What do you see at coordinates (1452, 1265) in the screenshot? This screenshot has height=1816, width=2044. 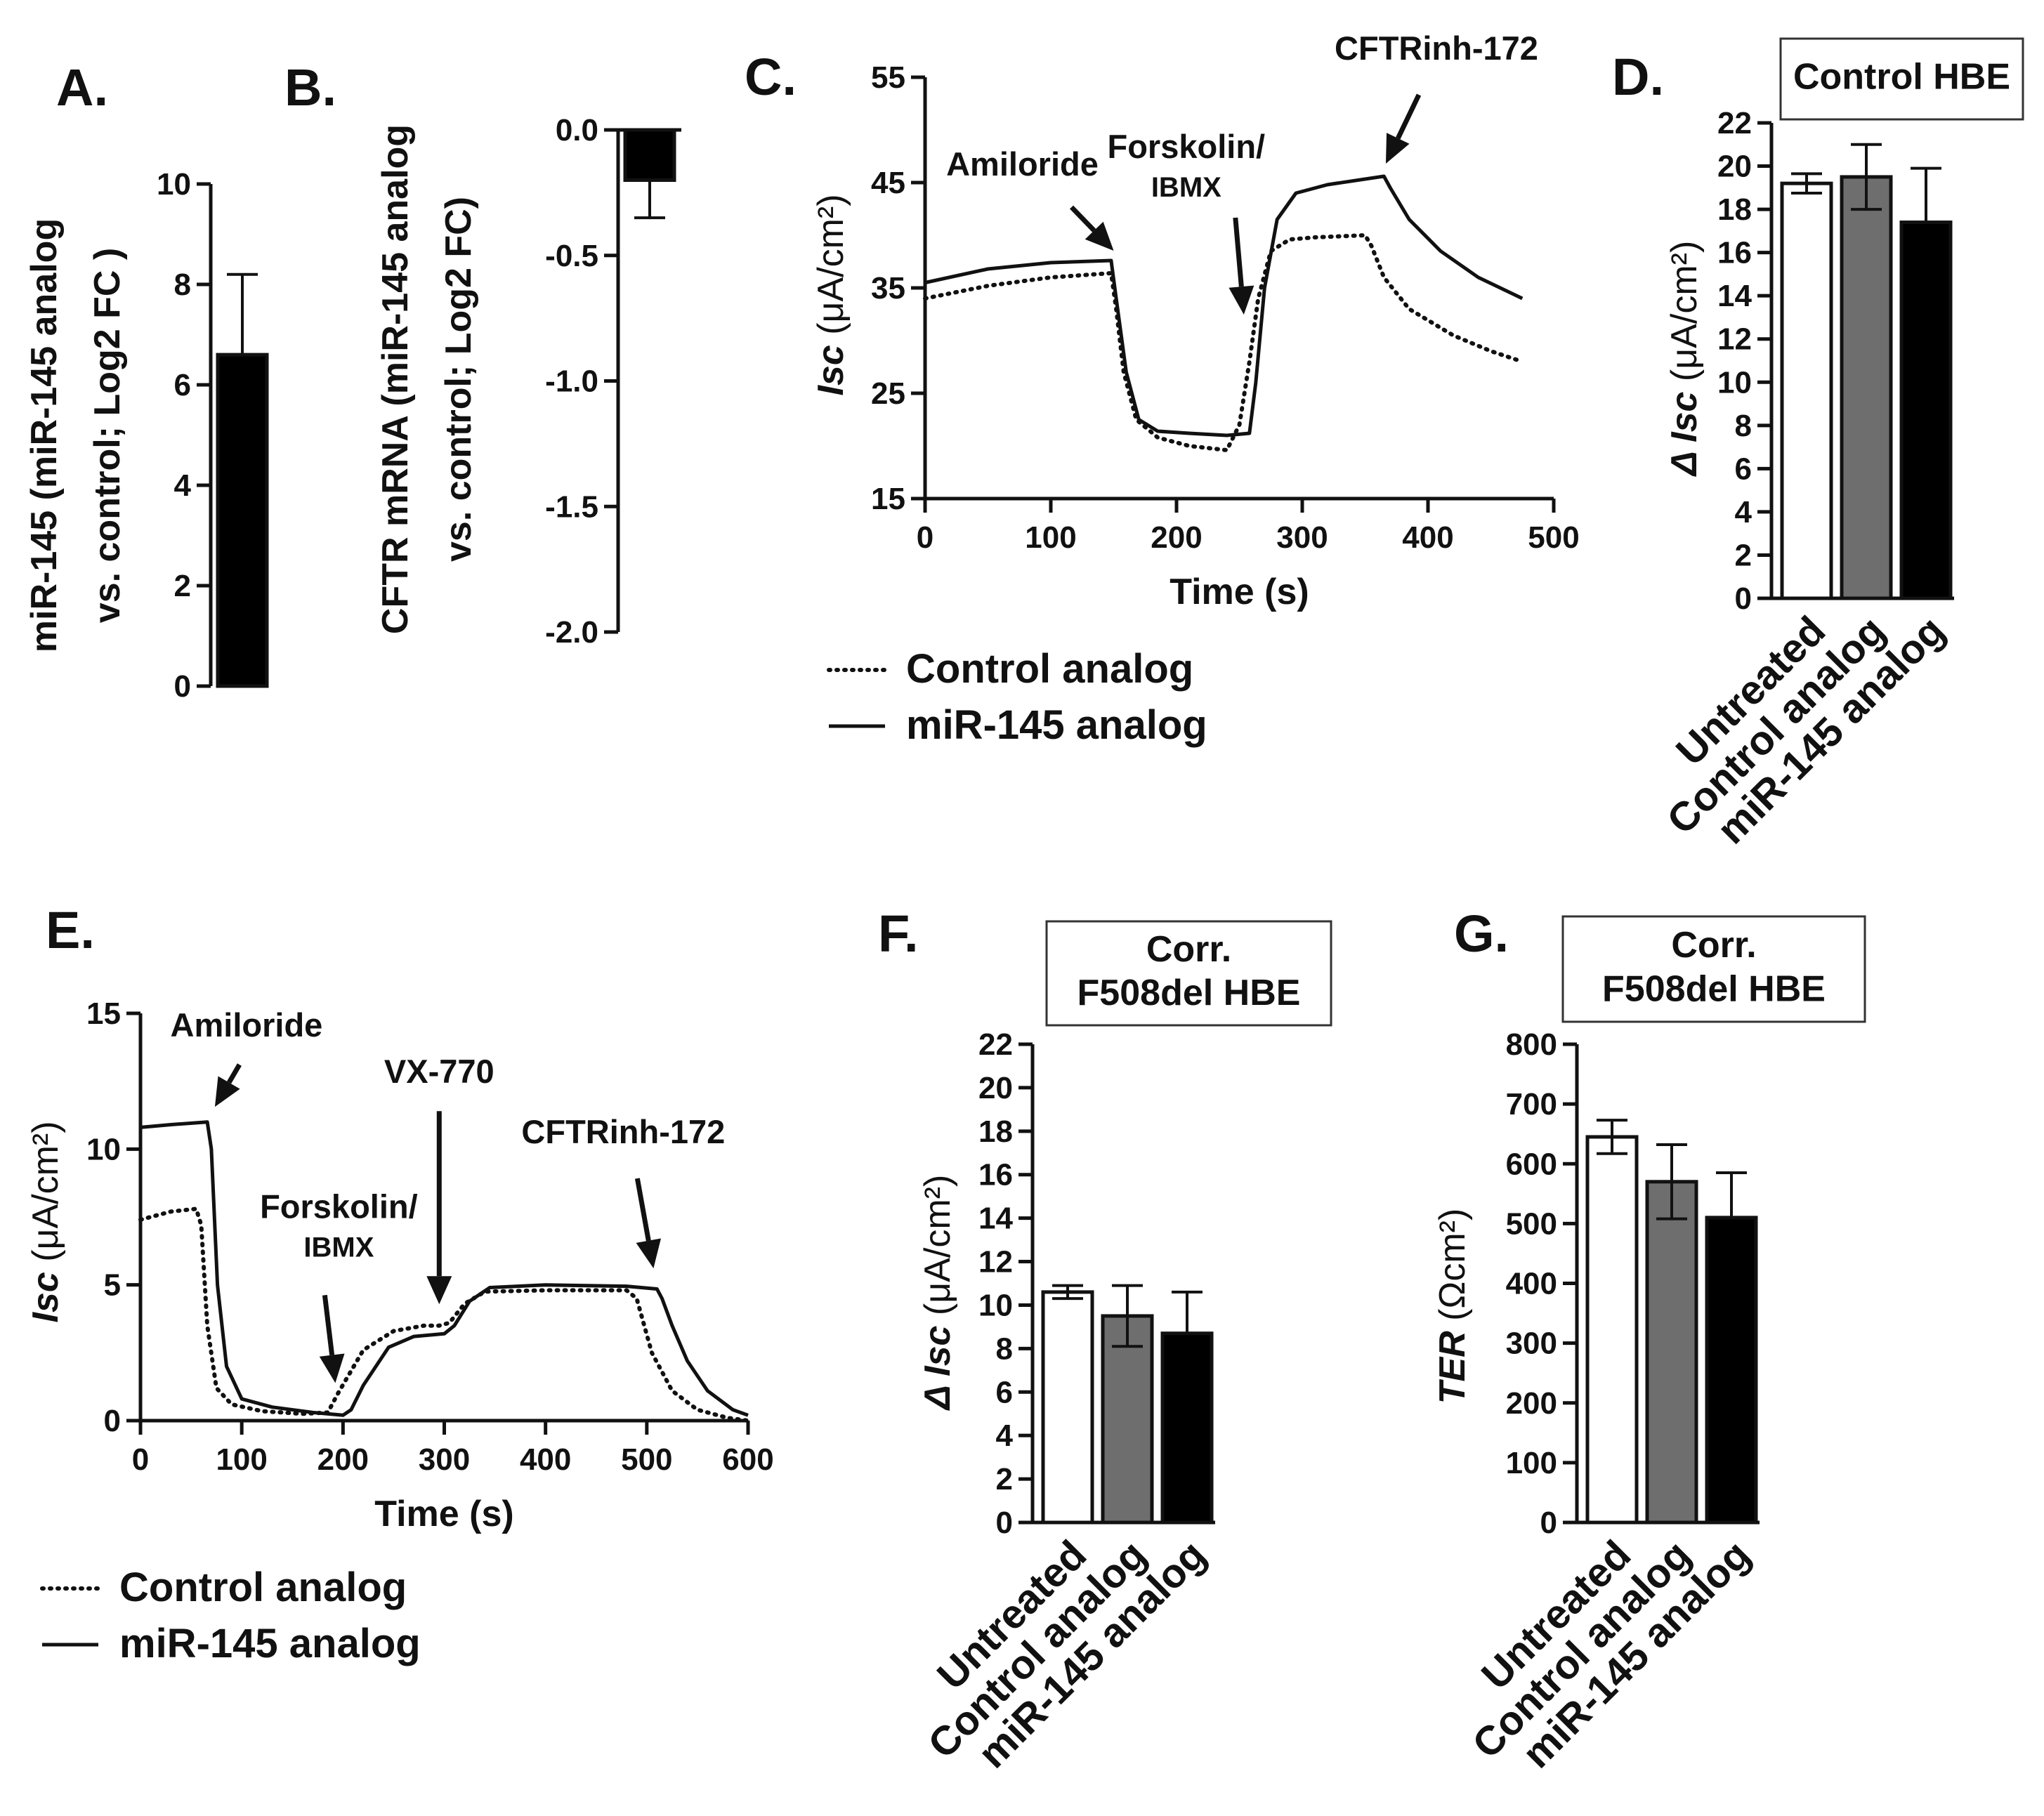 I see `y-axis-title-unit: (Ωcm²)` at bounding box center [1452, 1265].